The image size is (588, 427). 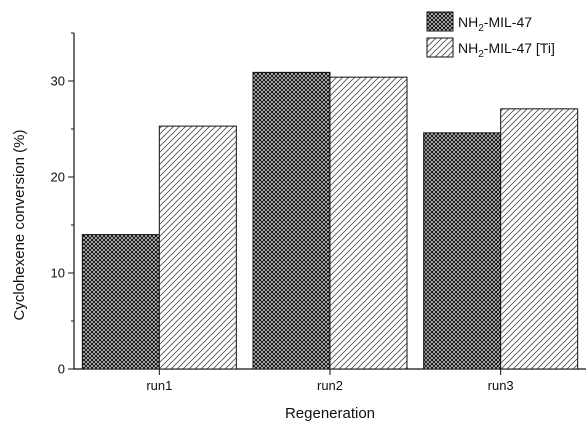 What do you see at coordinates (197, 247) in the screenshot?
I see `bar-series2-run1` at bounding box center [197, 247].